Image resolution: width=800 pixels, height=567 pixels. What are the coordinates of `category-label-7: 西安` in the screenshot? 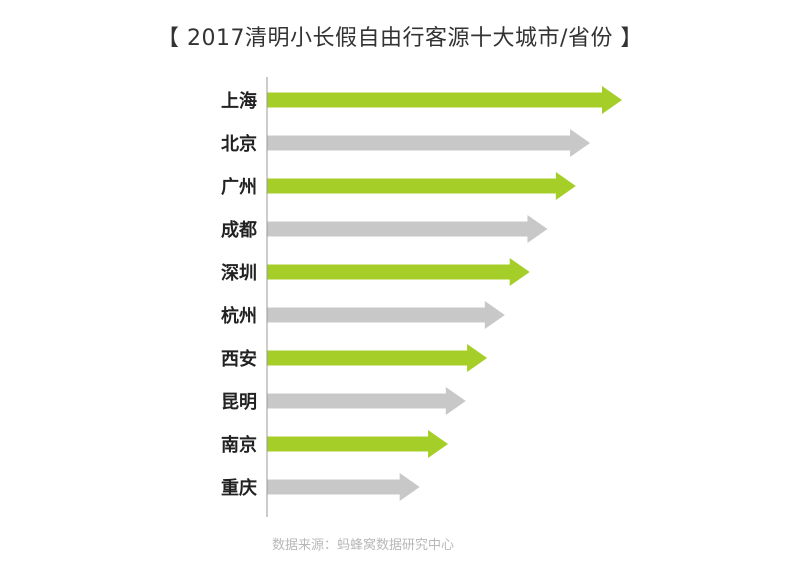 It's located at (239, 359).